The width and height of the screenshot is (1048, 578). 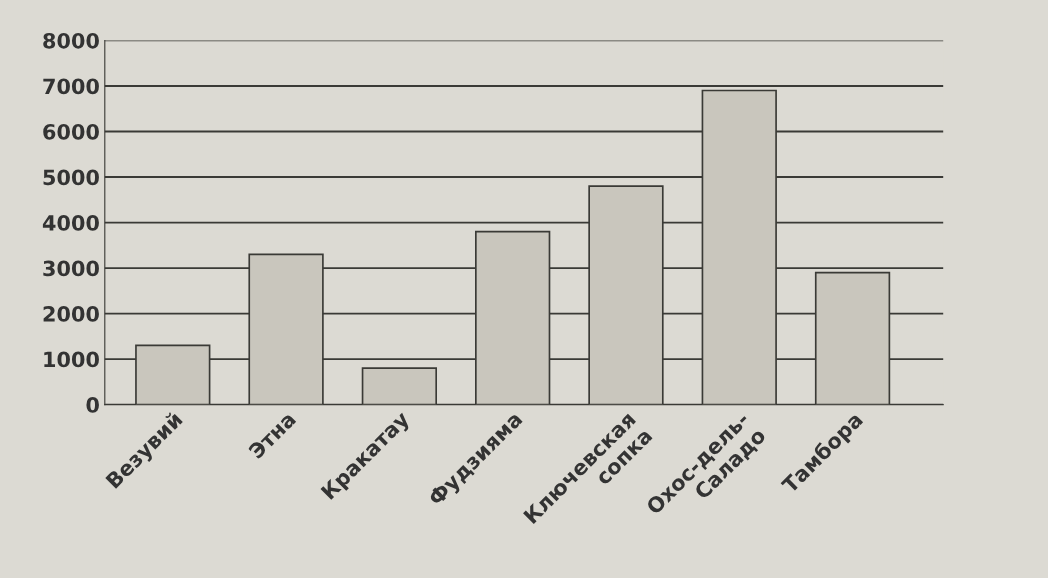 I want to click on y-tick-label: 1000, so click(x=71, y=359).